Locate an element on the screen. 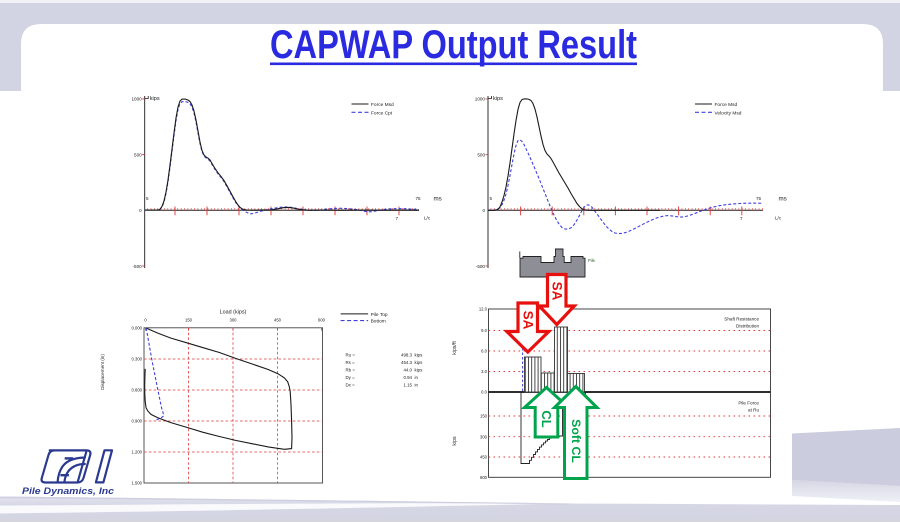  svg-text: 0.94 is located at coordinates (407, 377).